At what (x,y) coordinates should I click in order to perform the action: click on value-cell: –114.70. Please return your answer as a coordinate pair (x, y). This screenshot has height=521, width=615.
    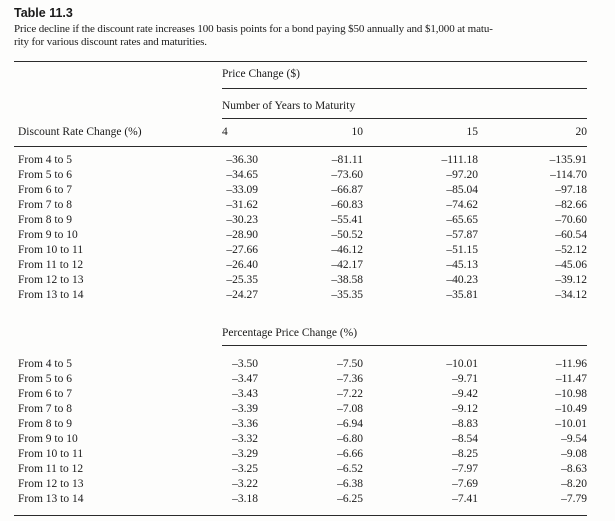
    Looking at the image, I should click on (569, 175).